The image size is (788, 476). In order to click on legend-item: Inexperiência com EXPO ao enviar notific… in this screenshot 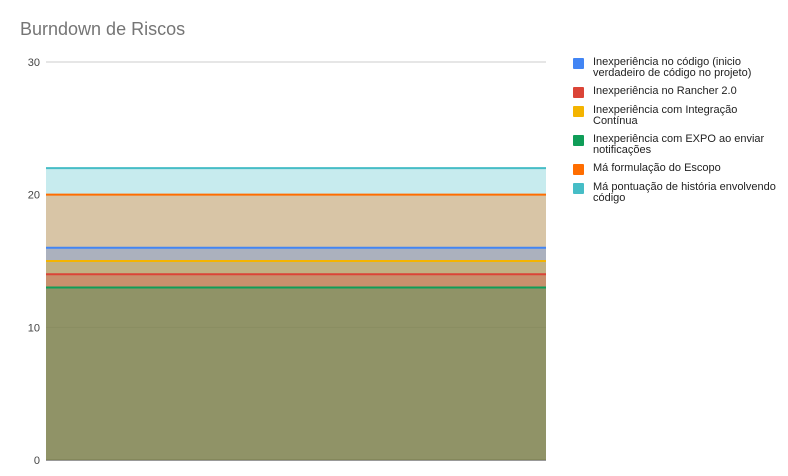, I will do `click(678, 145)`.